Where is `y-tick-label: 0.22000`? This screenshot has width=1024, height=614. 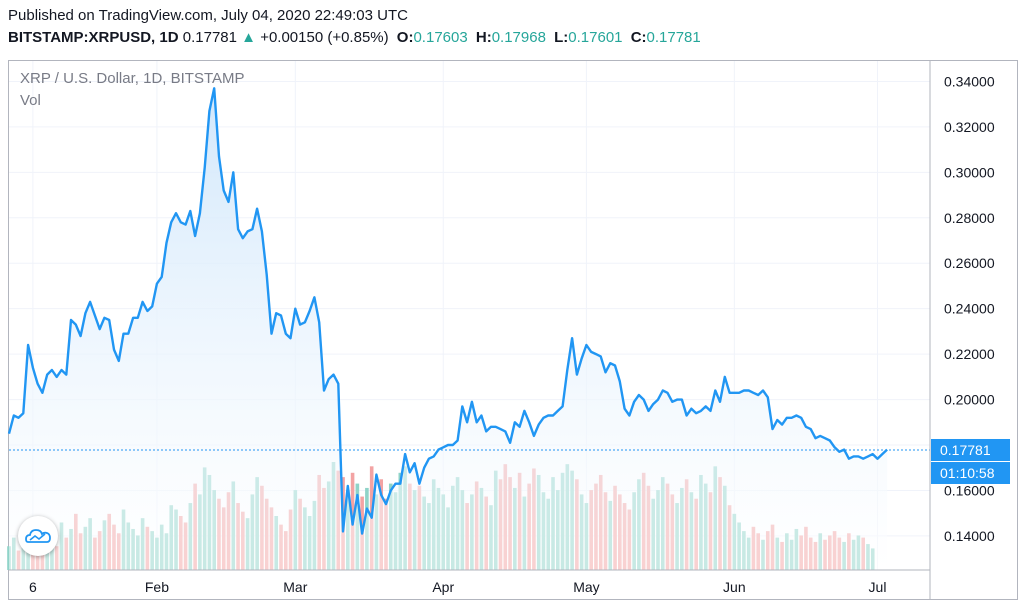 y-tick-label: 0.22000 is located at coordinates (969, 354).